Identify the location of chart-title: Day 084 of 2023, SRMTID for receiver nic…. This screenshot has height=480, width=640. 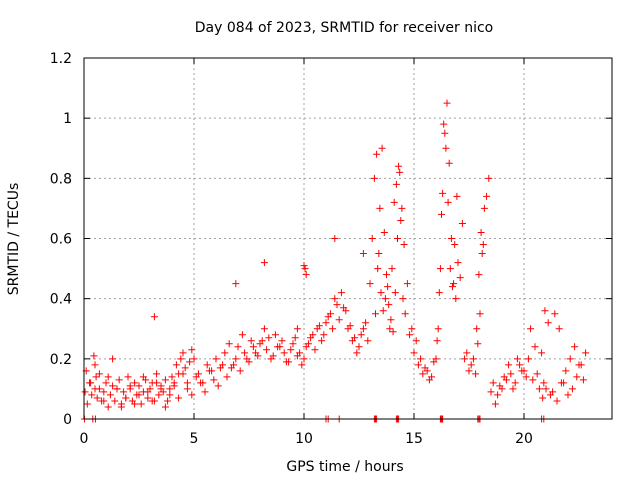
(344, 28).